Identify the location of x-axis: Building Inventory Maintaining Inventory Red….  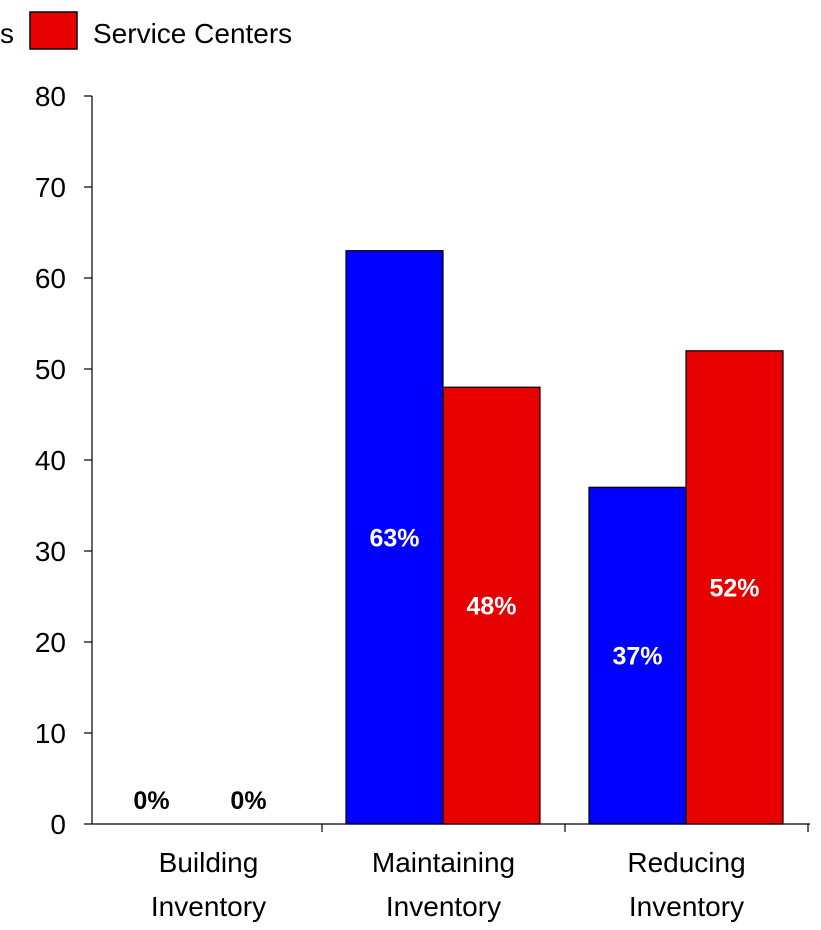
(451, 872).